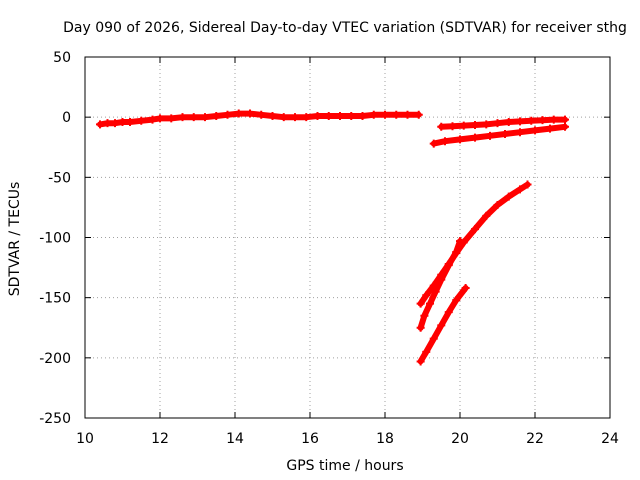 This screenshot has height=480, width=640. Describe the element at coordinates (85, 439) in the screenshot. I see `x-tick-label: 10` at that location.